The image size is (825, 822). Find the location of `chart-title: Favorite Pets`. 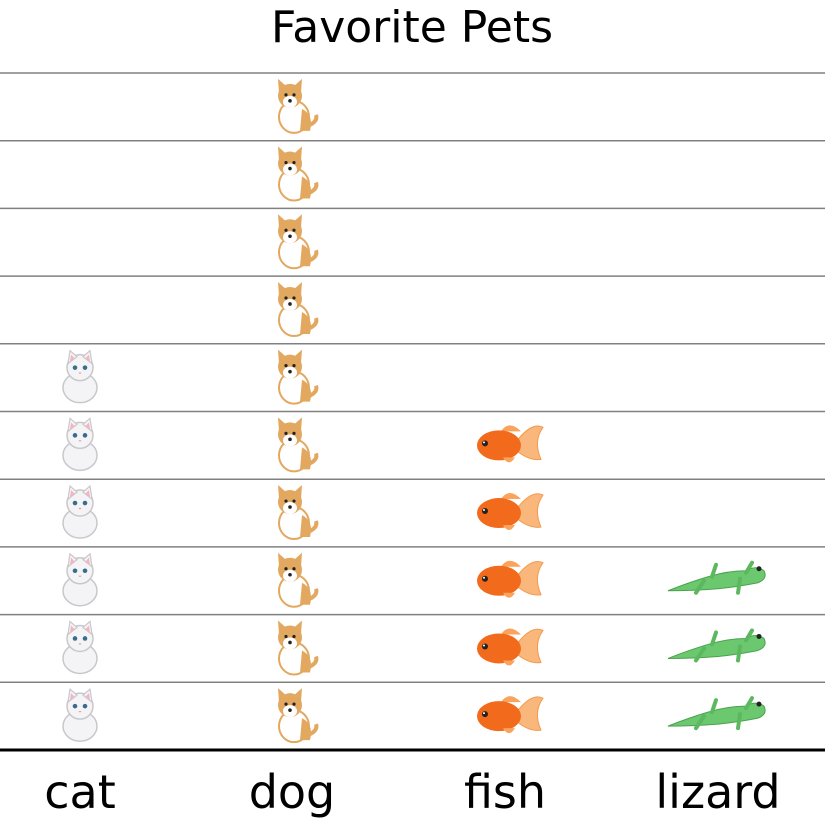

chart-title: Favorite Pets is located at coordinates (412, 27).